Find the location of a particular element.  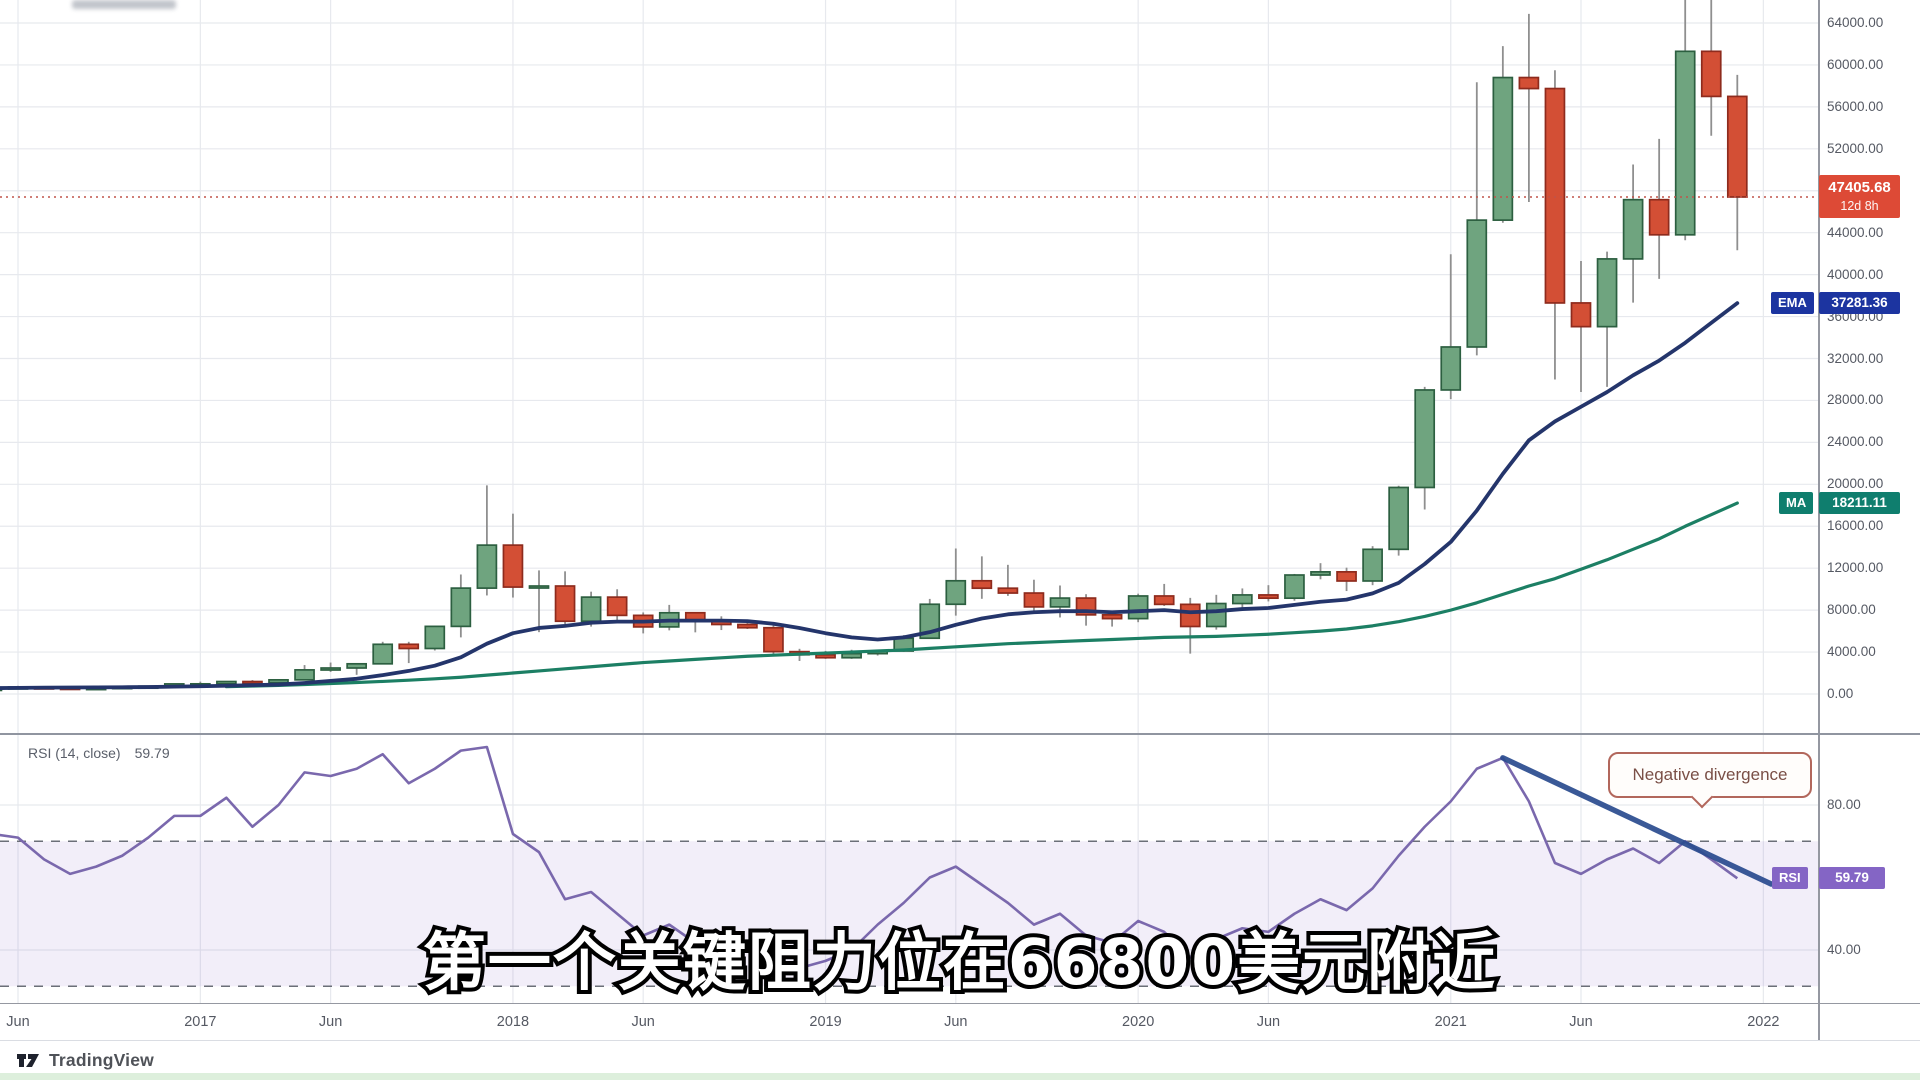

pane-divider is located at coordinates (960, 734).